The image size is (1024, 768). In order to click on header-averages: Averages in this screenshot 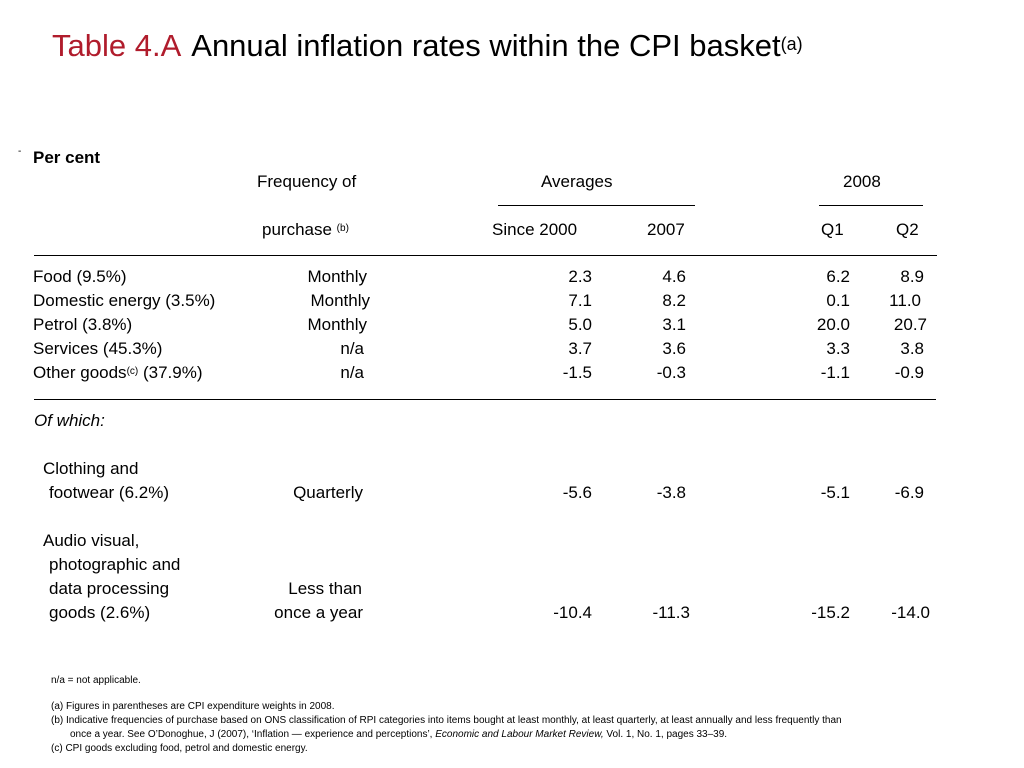, I will do `click(577, 181)`.